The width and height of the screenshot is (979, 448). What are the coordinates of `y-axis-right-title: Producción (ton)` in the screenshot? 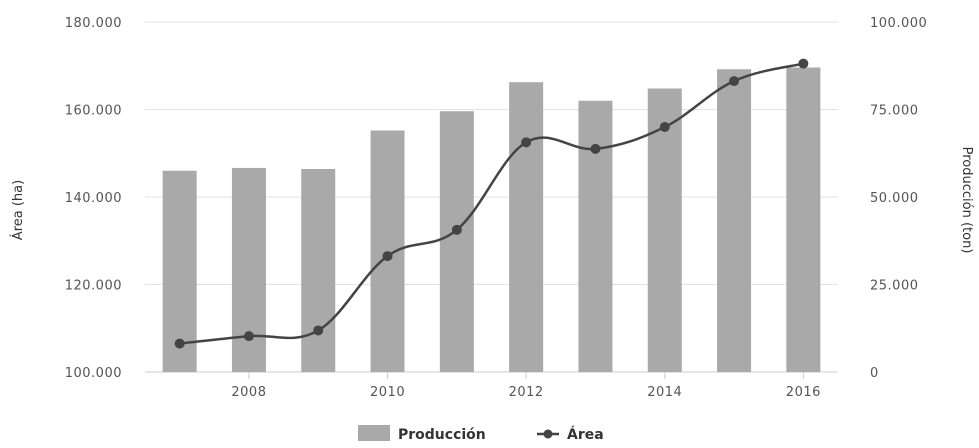 It's located at (966, 200).